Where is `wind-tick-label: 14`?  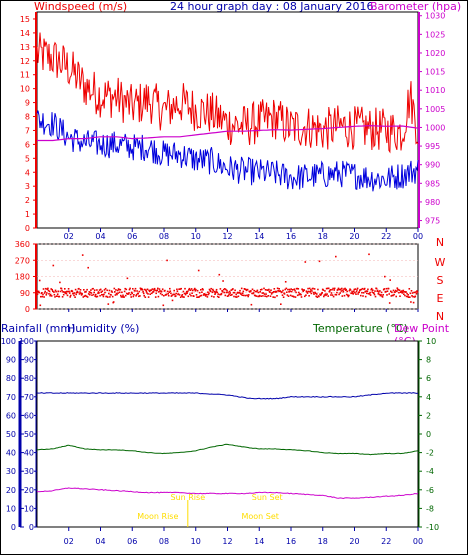
wind-tick-label: 14 is located at coordinates (25, 33).